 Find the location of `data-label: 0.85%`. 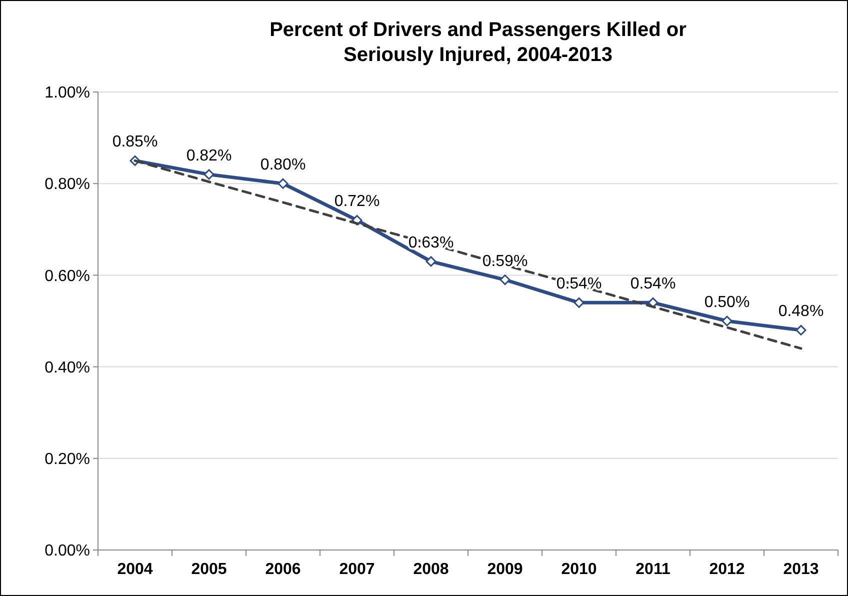

data-label: 0.85% is located at coordinates (135, 142).